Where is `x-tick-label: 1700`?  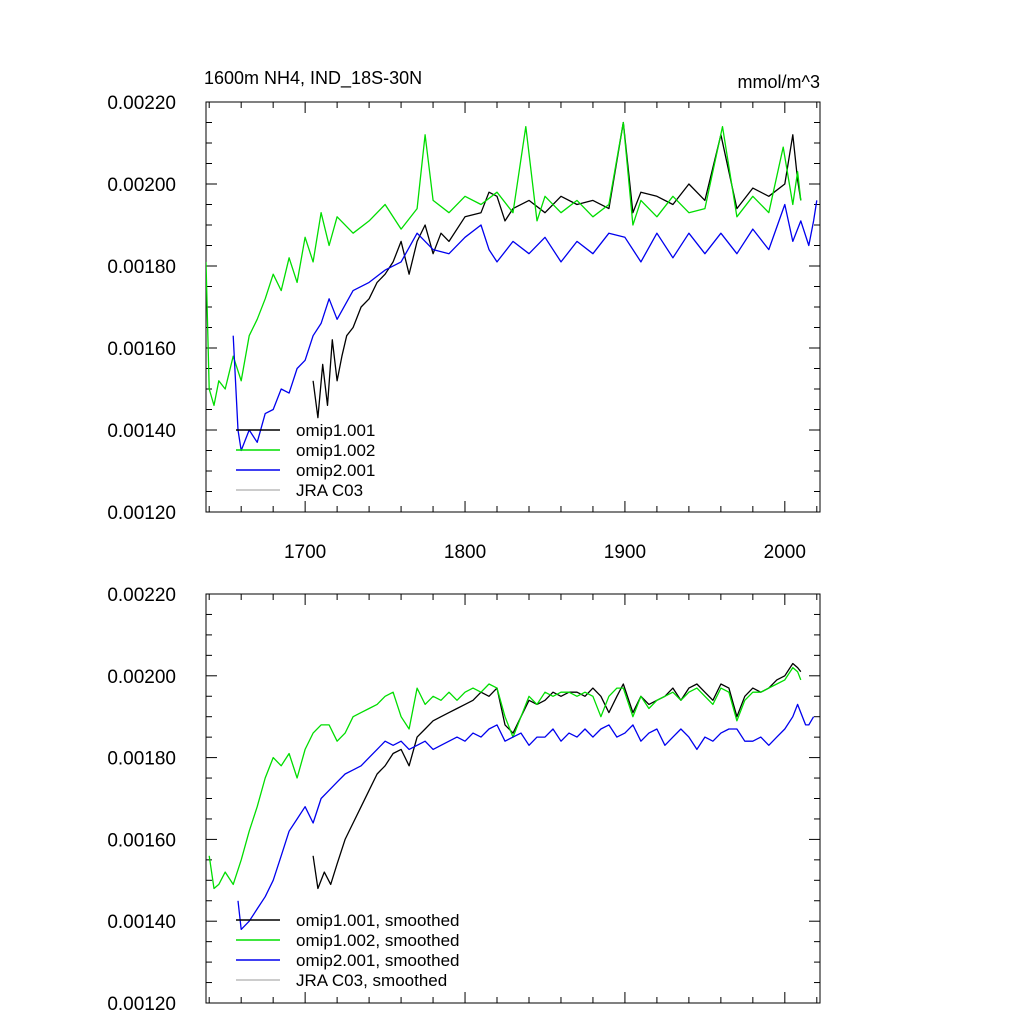
x-tick-label: 1700 is located at coordinates (305, 552).